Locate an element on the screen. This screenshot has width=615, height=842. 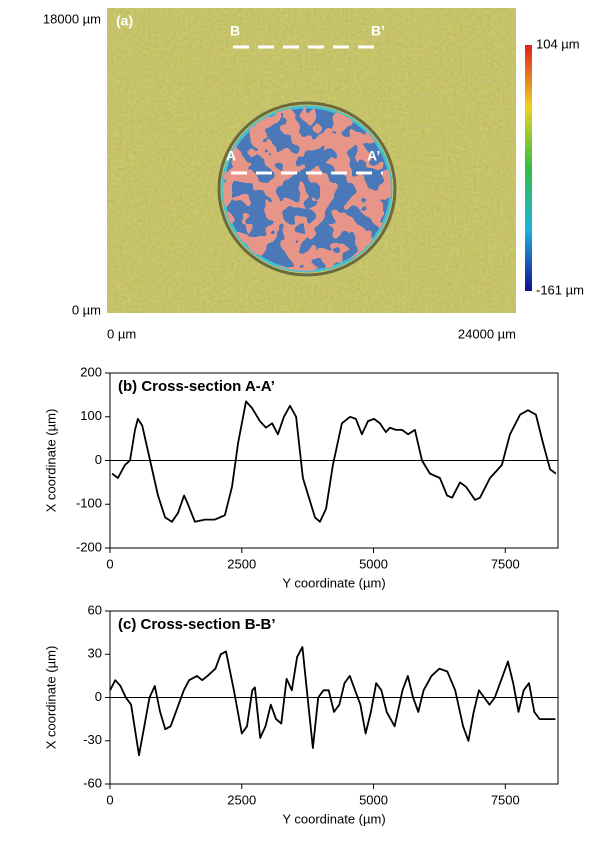
x-tick-label: 24000 µm is located at coordinates (487, 333).